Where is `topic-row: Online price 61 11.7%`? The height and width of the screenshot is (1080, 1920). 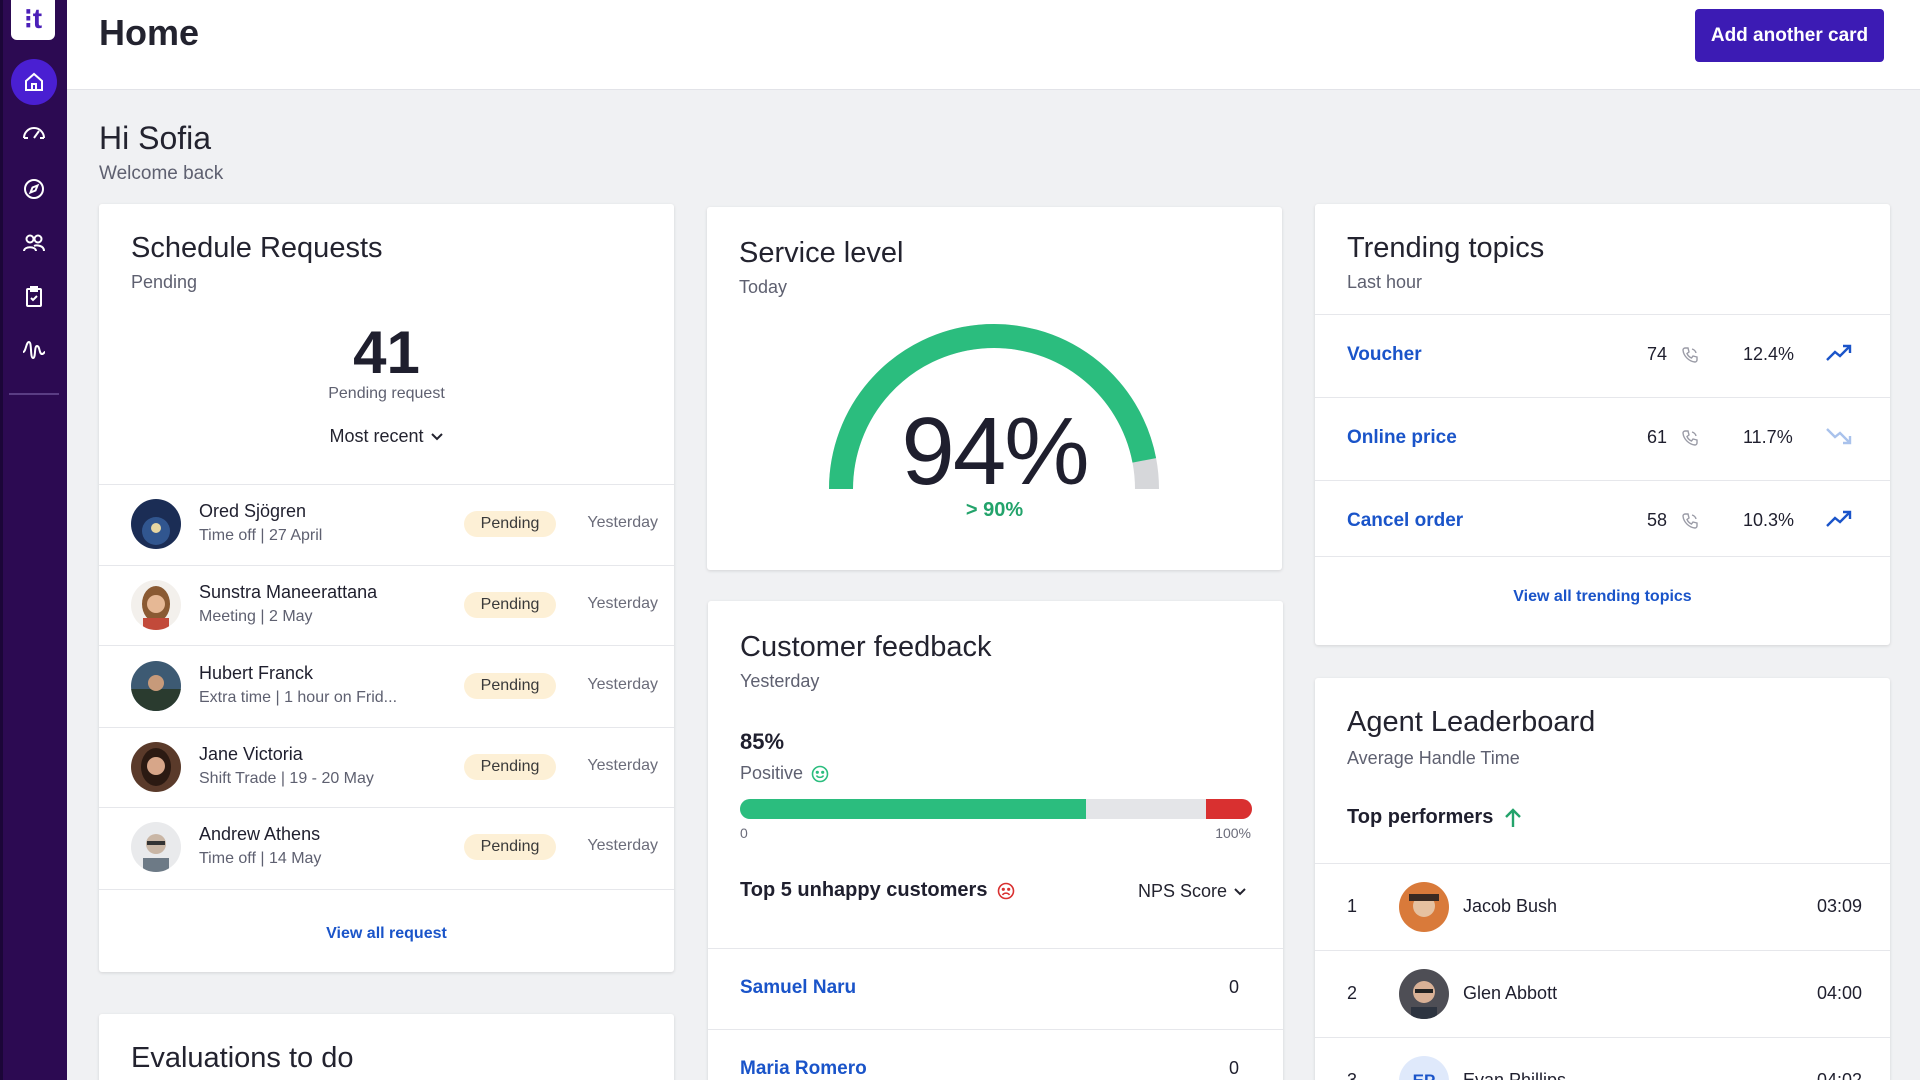 topic-row: Online price 61 11.7% is located at coordinates (1602, 439).